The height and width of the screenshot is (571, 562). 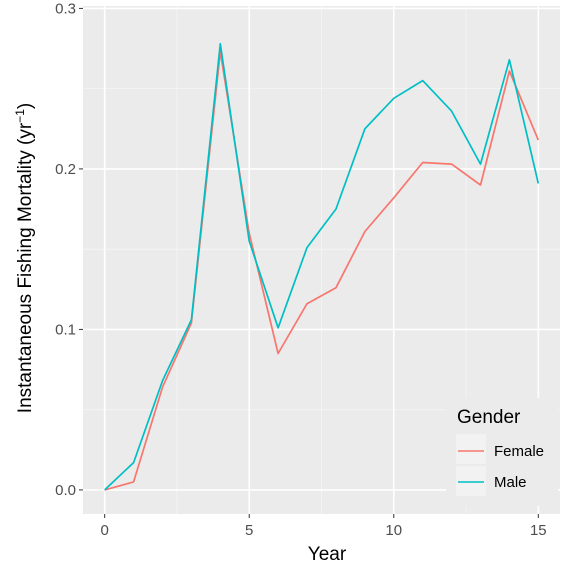 I want to click on legend: Gender Female Male, so click(x=502, y=452).